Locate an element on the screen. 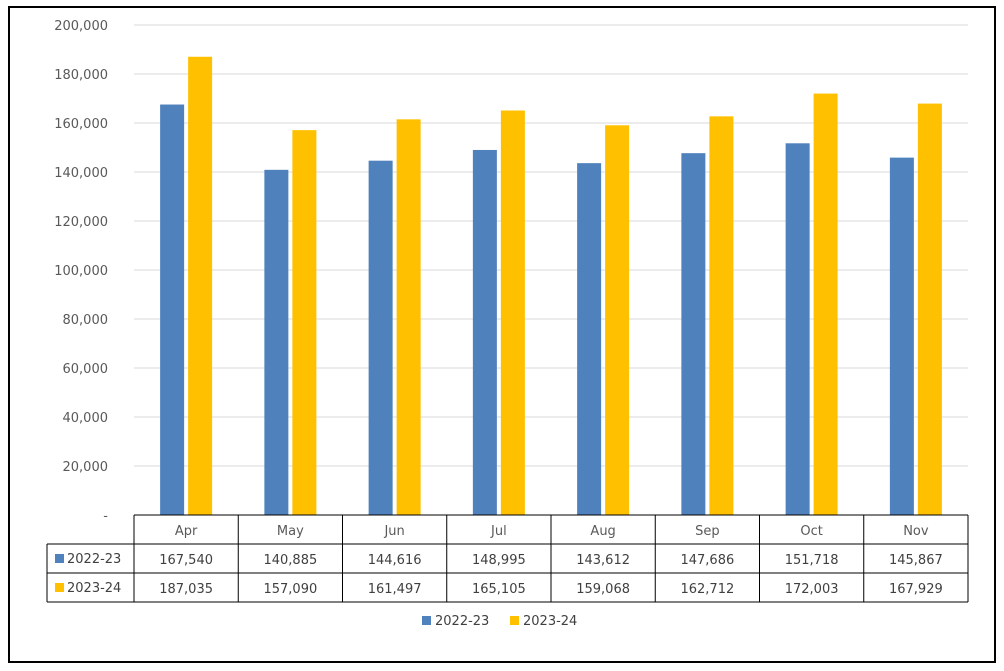  y-tick-label: 140,000 is located at coordinates (81, 173).